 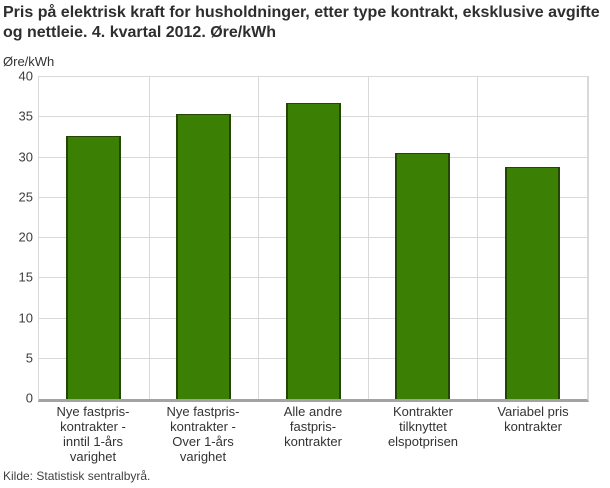 What do you see at coordinates (29, 398) in the screenshot?
I see `y-tick-label-0: 0` at bounding box center [29, 398].